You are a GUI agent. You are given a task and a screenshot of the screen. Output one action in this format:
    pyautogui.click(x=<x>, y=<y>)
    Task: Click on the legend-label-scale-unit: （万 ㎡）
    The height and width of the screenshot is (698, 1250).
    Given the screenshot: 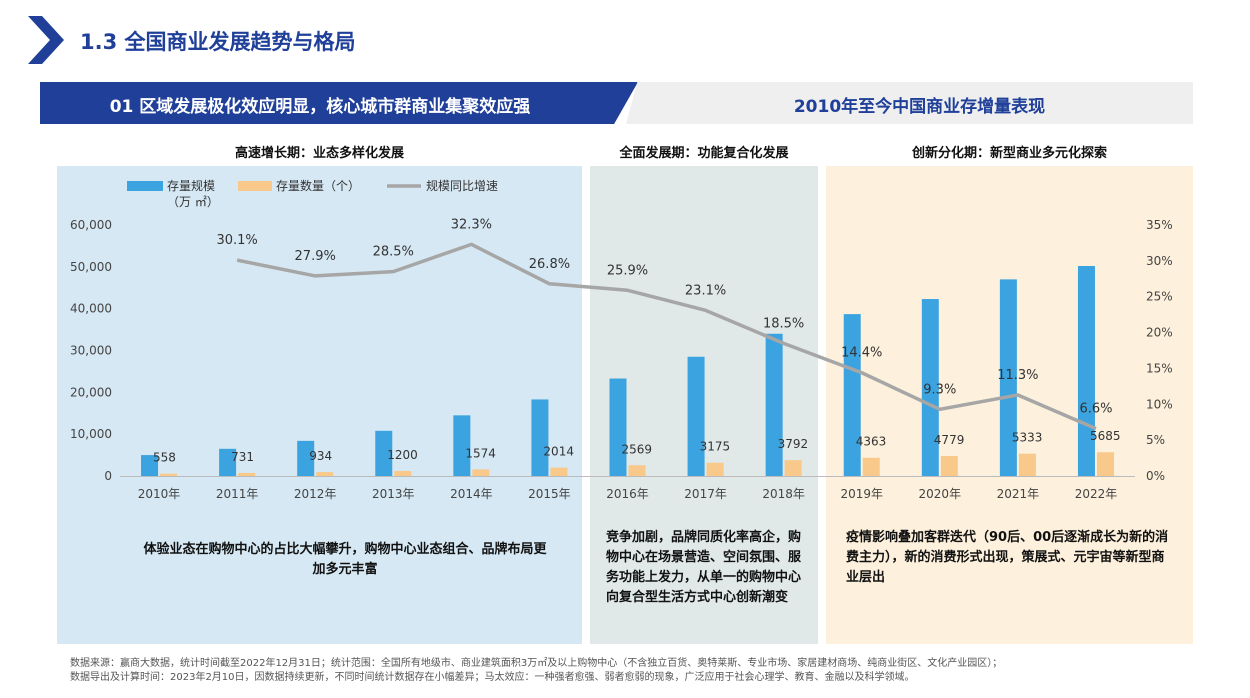 What is the action you would take?
    pyautogui.click(x=193, y=202)
    